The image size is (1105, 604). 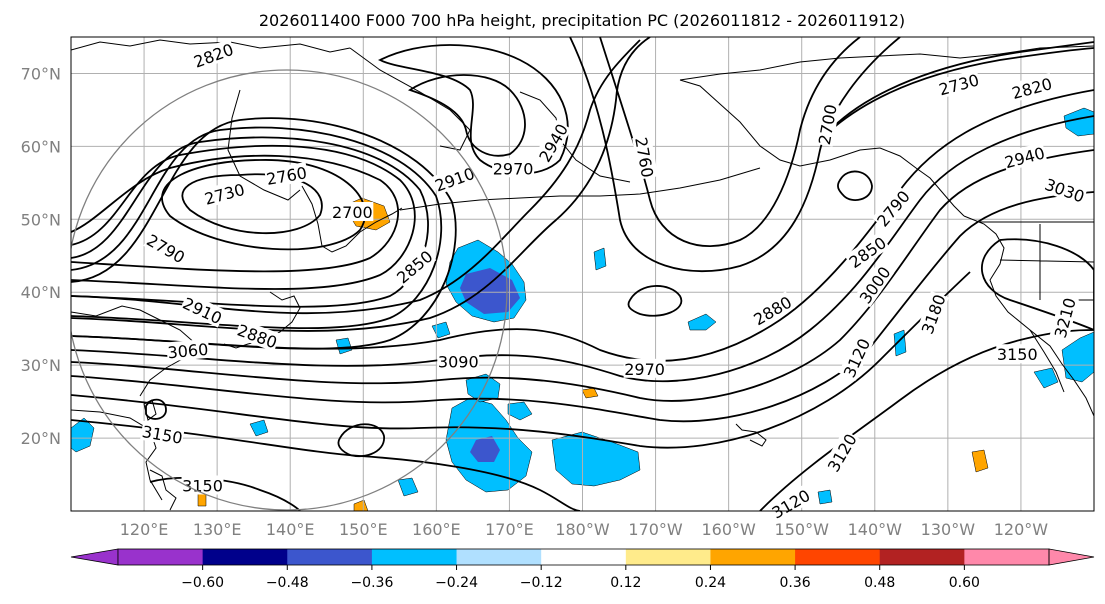 I want to click on coastline-alaska-south, so click(x=780, y=123).